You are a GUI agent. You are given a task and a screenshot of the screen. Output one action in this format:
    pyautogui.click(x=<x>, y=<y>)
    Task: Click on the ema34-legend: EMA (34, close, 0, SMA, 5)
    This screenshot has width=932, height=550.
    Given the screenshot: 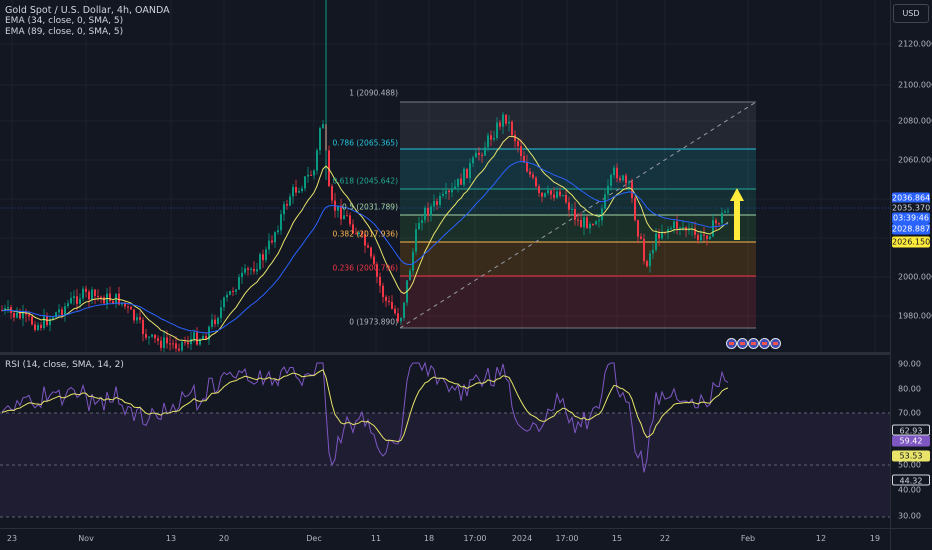 What is the action you would take?
    pyautogui.click(x=64, y=21)
    